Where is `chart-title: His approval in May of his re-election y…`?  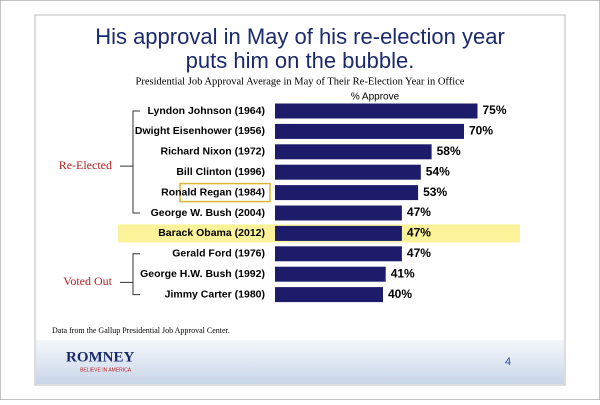
chart-title: His approval in May of his re-election y… is located at coordinates (300, 48).